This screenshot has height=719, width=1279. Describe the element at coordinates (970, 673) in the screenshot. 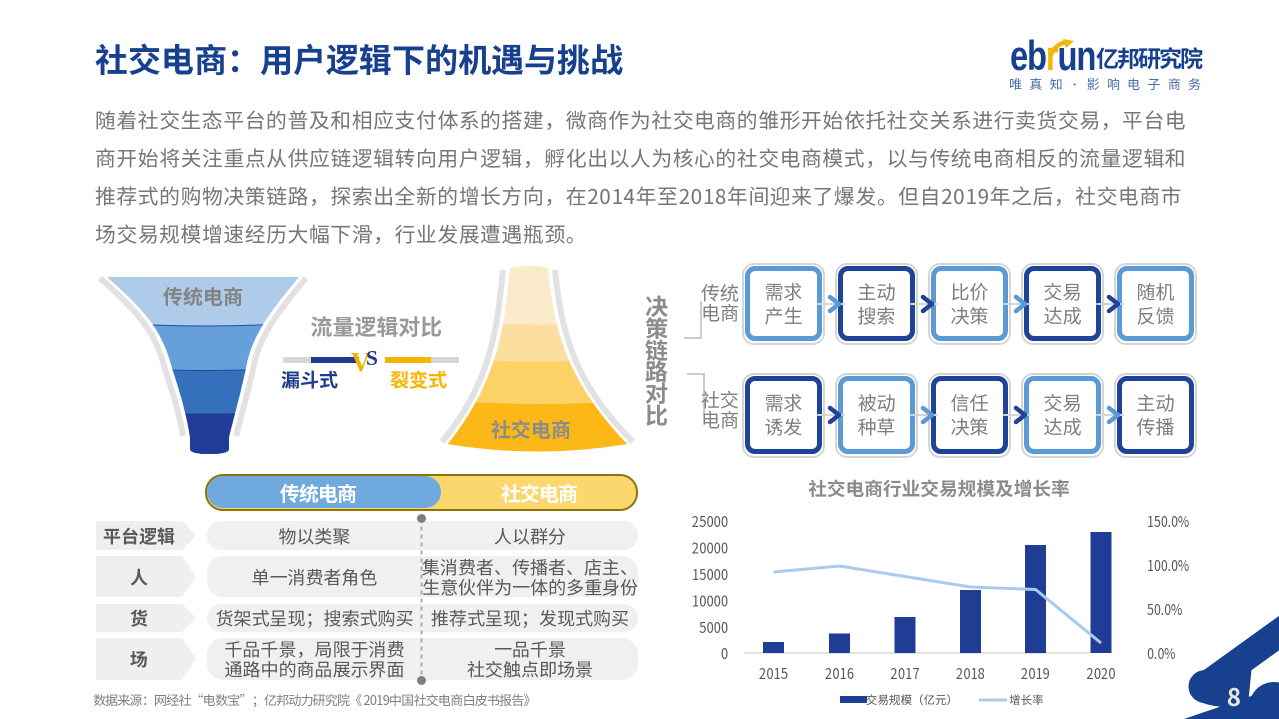

I see `svg-text: 2018` at that location.